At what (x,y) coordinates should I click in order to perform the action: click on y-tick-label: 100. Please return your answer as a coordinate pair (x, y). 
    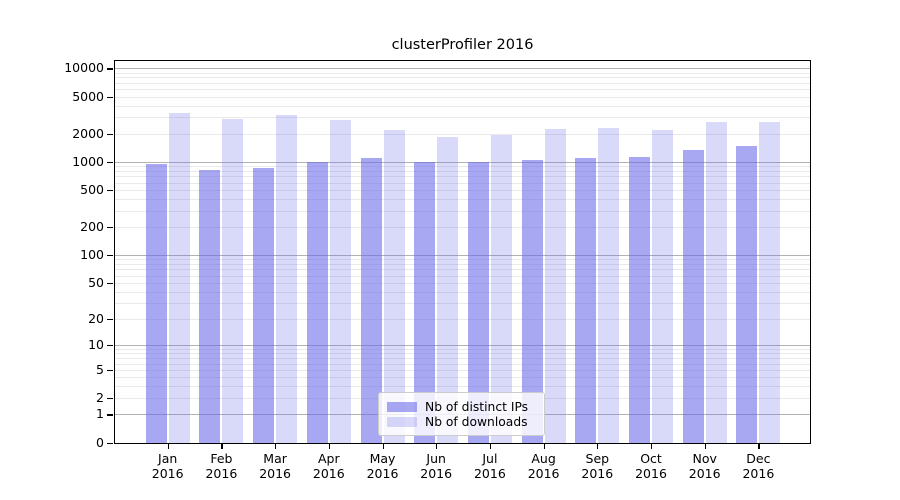
    Looking at the image, I should click on (92, 255).